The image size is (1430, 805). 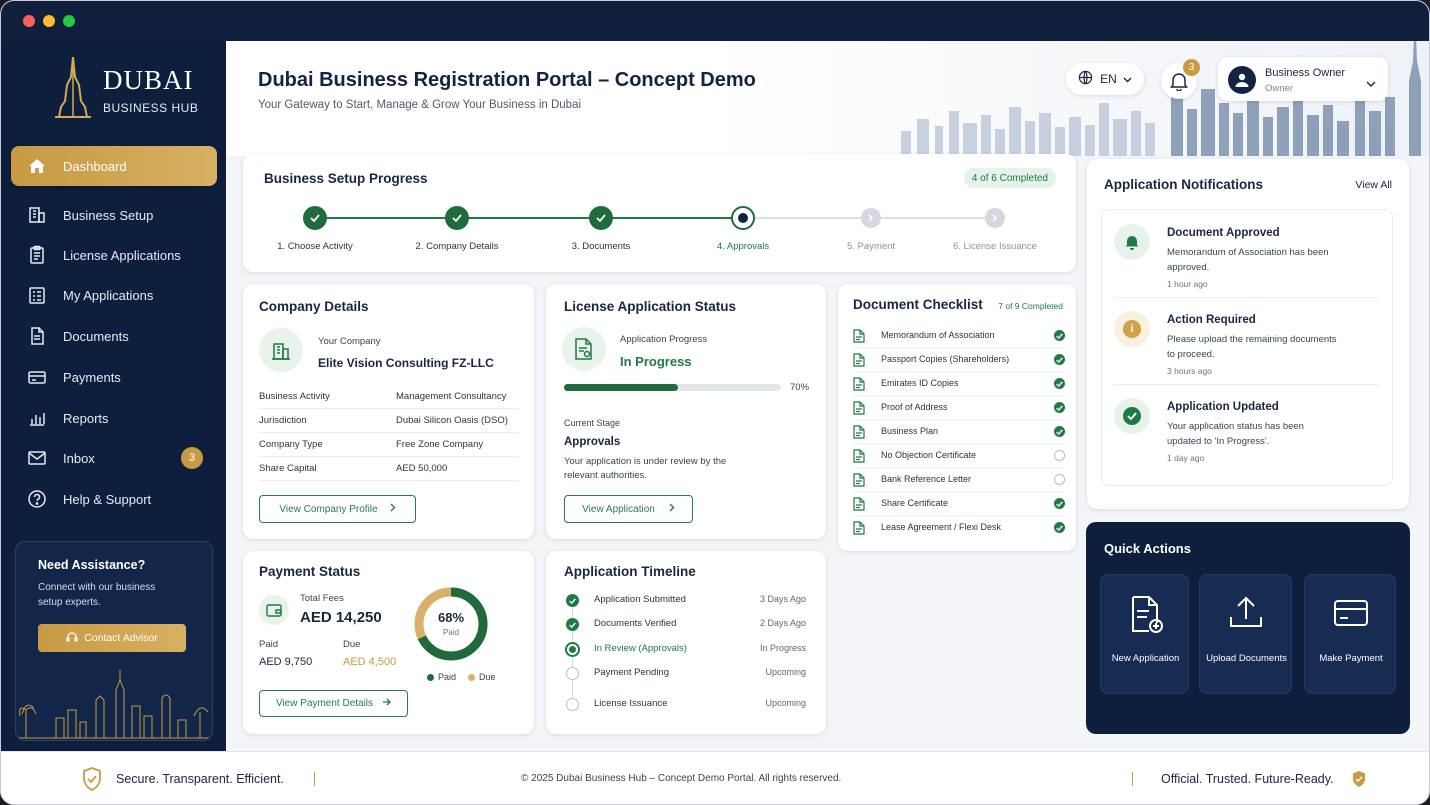 I want to click on timeline-item-label: Application Submitted, so click(x=640, y=599).